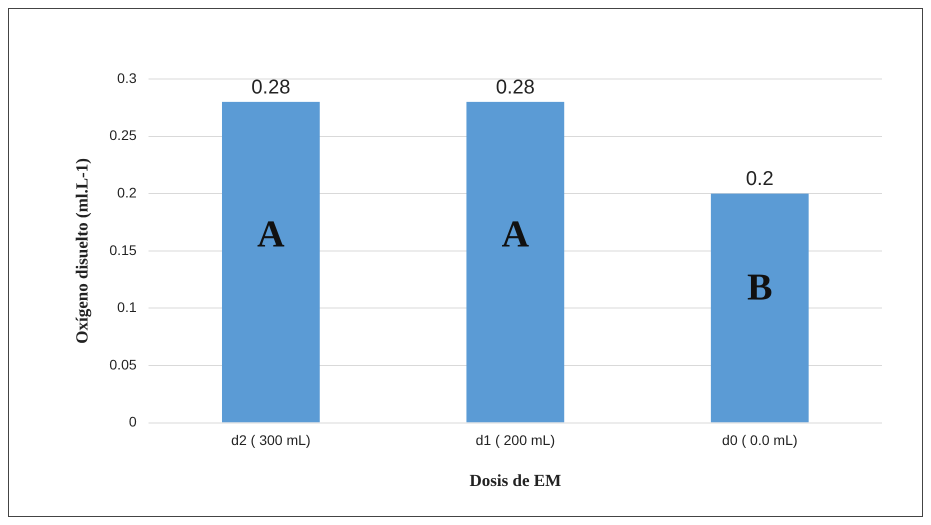  Describe the element at coordinates (760, 440) in the screenshot. I see `x-tick-label: d0 ( 0.0 mL)` at that location.